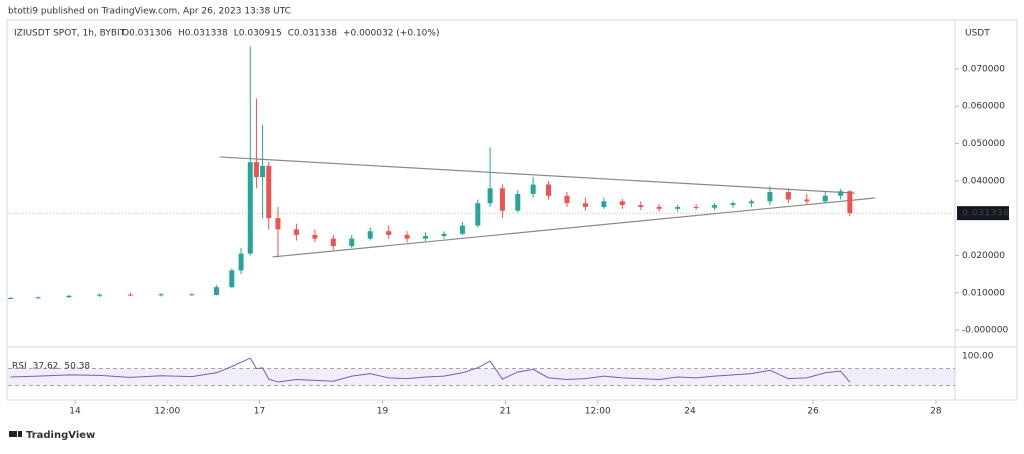 This screenshot has width=1024, height=454. Describe the element at coordinates (977, 34) in the screenshot. I see `y-axis-label: USDT` at that location.